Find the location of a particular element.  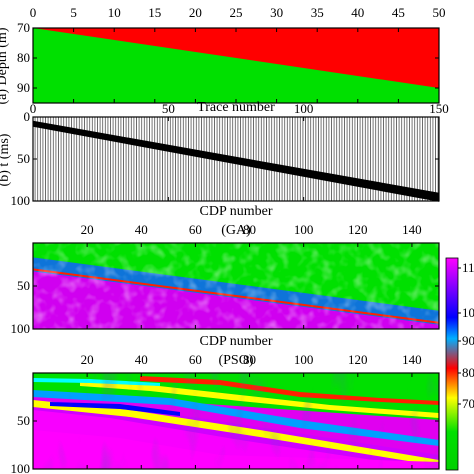

panel-ga-title: (GA) is located at coordinates (236, 230).